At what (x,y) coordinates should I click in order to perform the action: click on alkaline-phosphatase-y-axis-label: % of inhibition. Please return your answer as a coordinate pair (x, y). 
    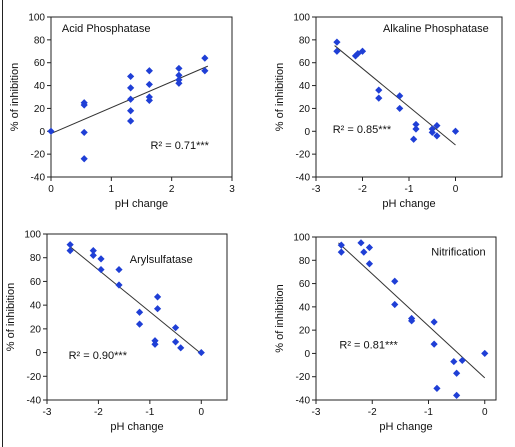
    Looking at the image, I should click on (280, 97).